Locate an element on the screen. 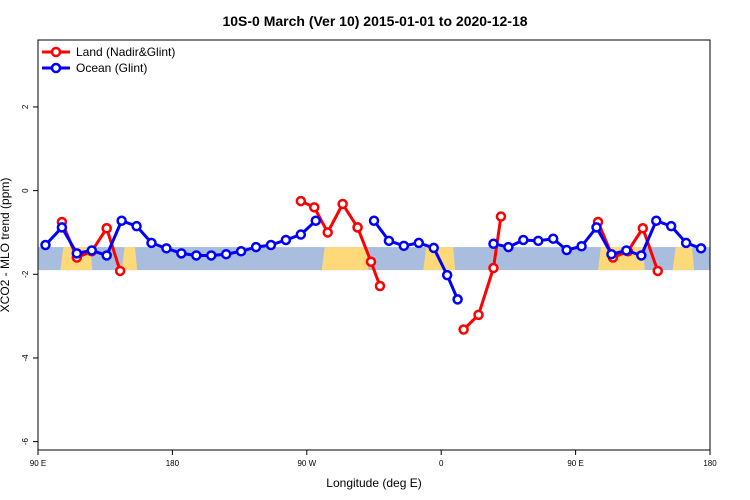 The image size is (750, 500). y-axis: 2 0 -2 -4 -6 is located at coordinates (29, 274).